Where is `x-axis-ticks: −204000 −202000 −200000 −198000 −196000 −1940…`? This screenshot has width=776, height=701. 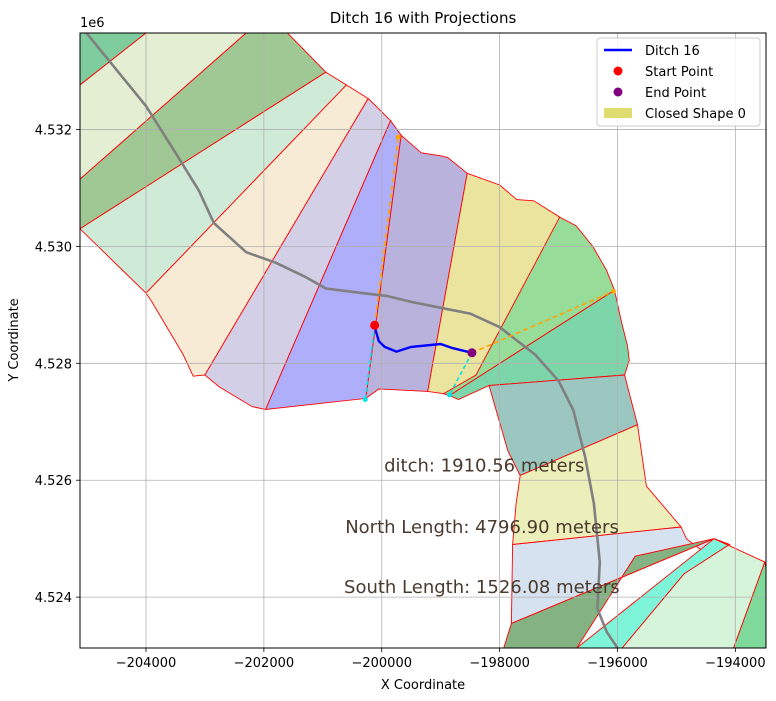
x-axis-ticks: −204000 −202000 −200000 −198000 −196000 −1940… is located at coordinates (441, 659).